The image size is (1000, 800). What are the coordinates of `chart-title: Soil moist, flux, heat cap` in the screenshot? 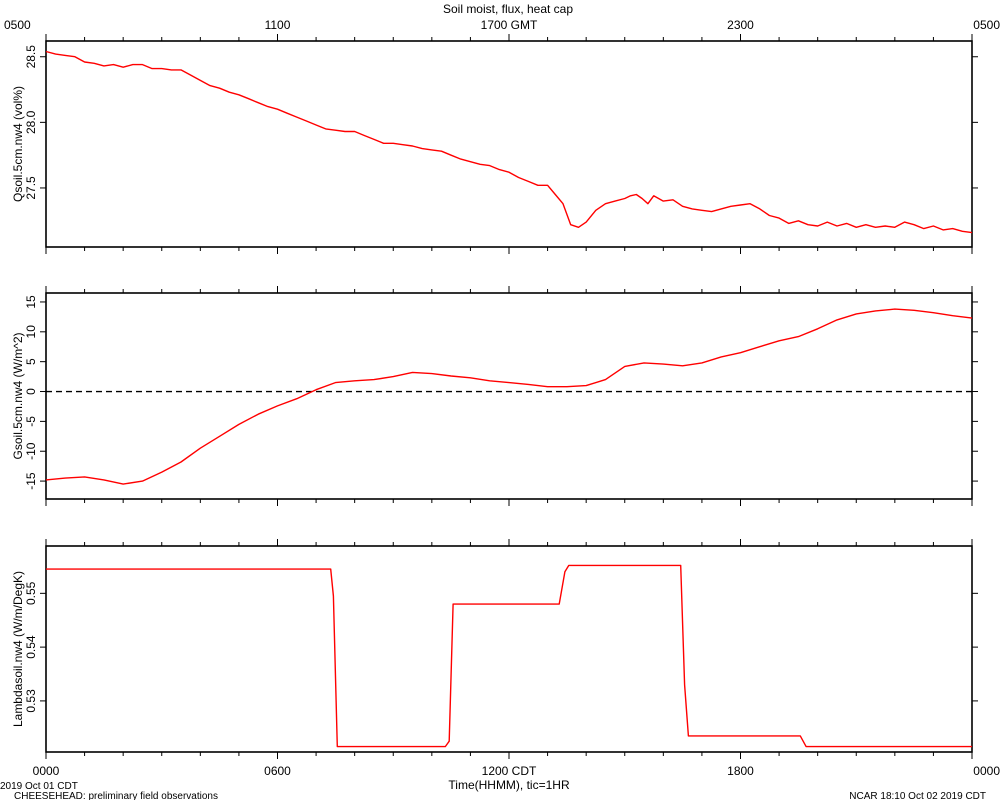 It's located at (508, 9).